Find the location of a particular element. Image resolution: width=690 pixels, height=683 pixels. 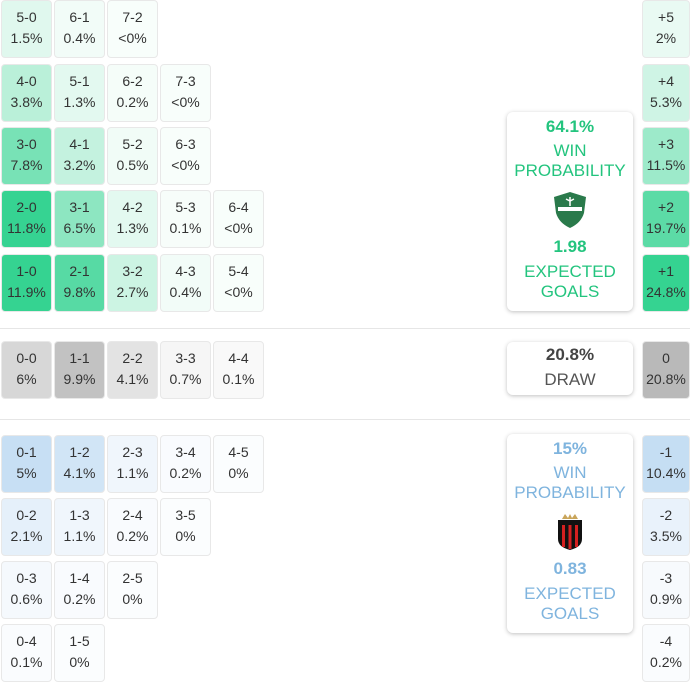

home-xg: 1.98 is located at coordinates (570, 246).